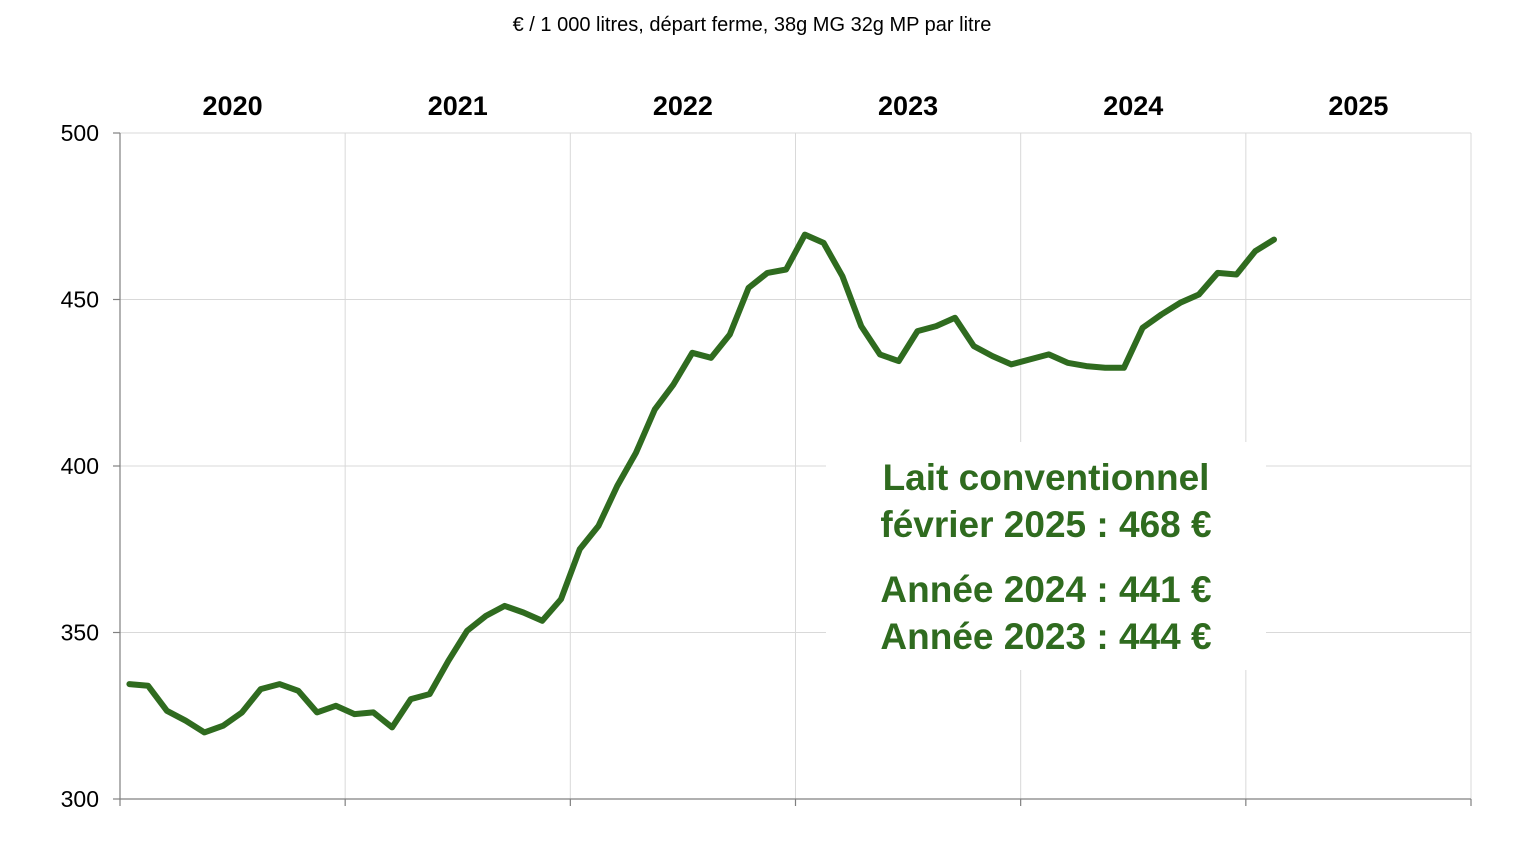 The image size is (1524, 842). Describe the element at coordinates (458, 106) in the screenshot. I see `year-label: 2021` at that location.